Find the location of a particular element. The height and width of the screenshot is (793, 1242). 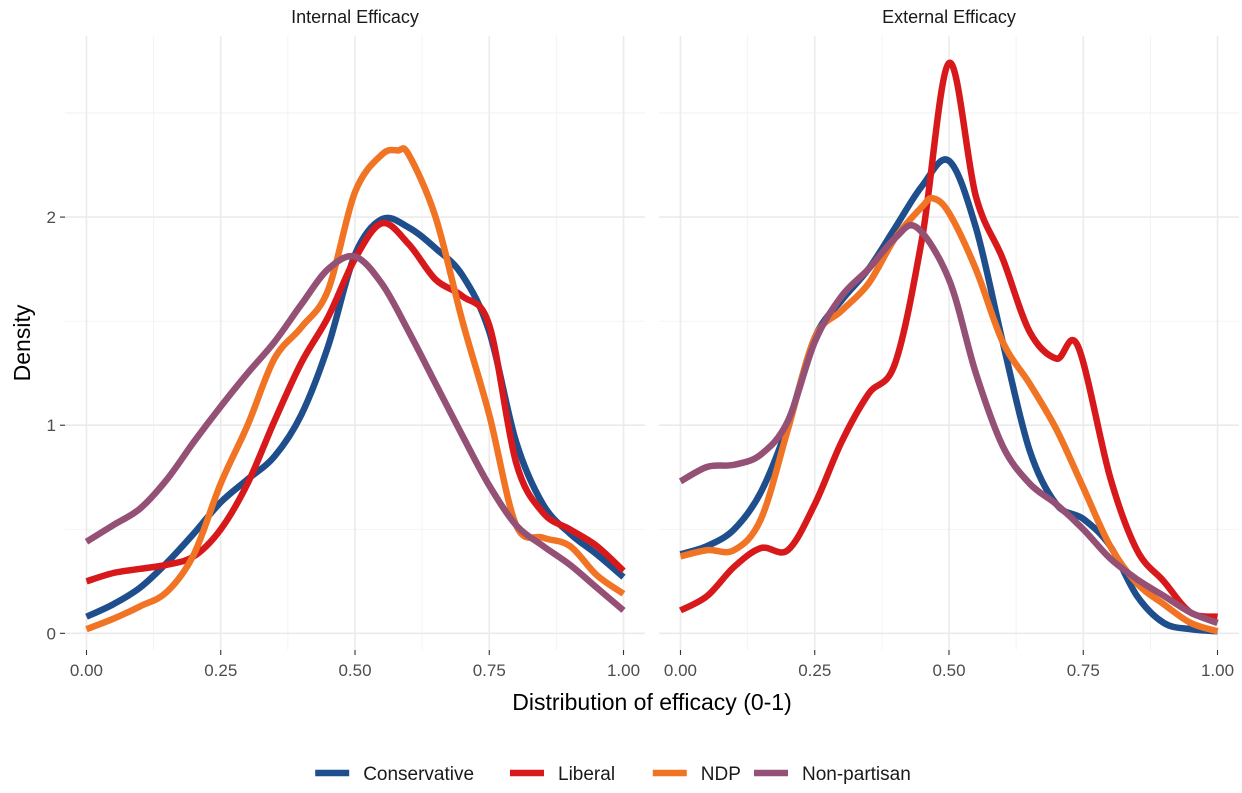

y-axis: 0 1 2 is located at coordinates (56, 425).